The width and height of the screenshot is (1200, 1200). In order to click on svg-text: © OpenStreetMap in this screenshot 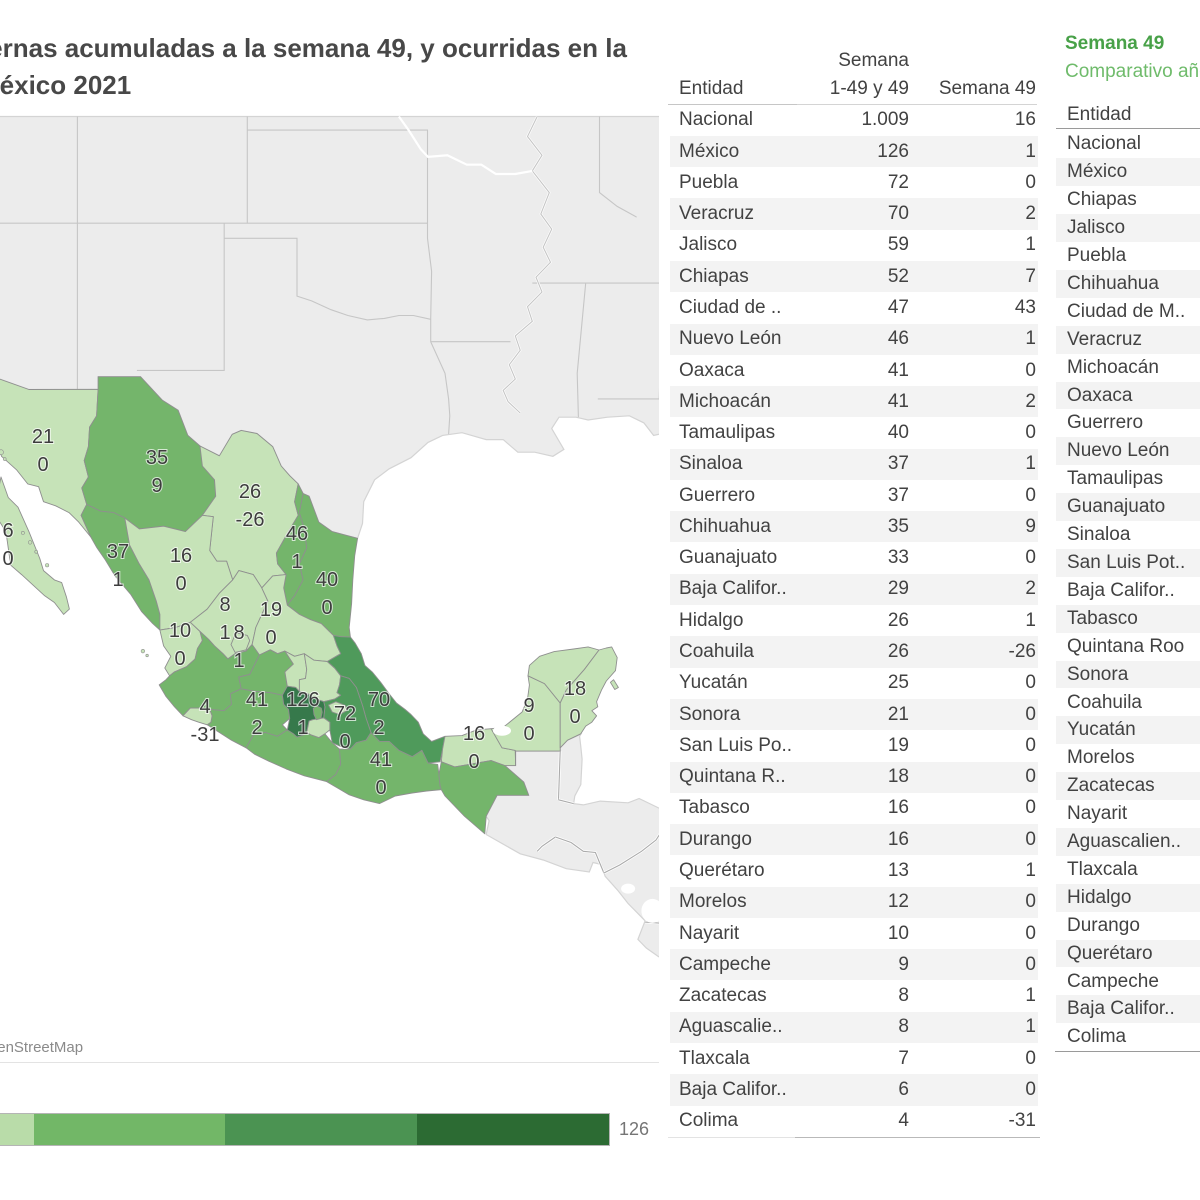, I will do `click(41, 1047)`.